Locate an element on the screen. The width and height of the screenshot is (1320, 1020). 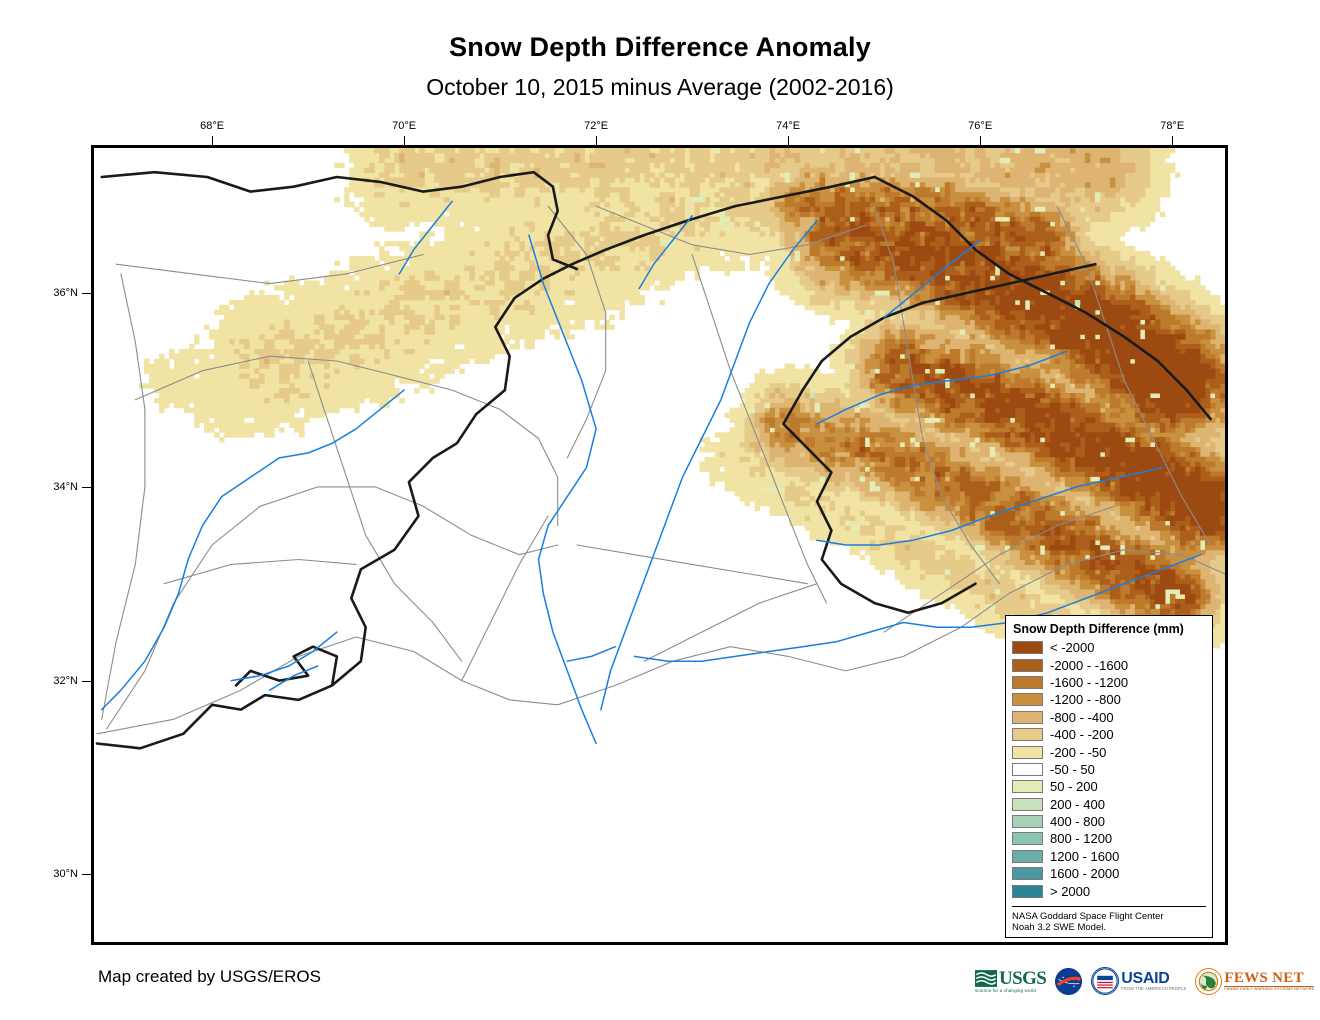
usgs-wordmark: USGS is located at coordinates (1023, 978).